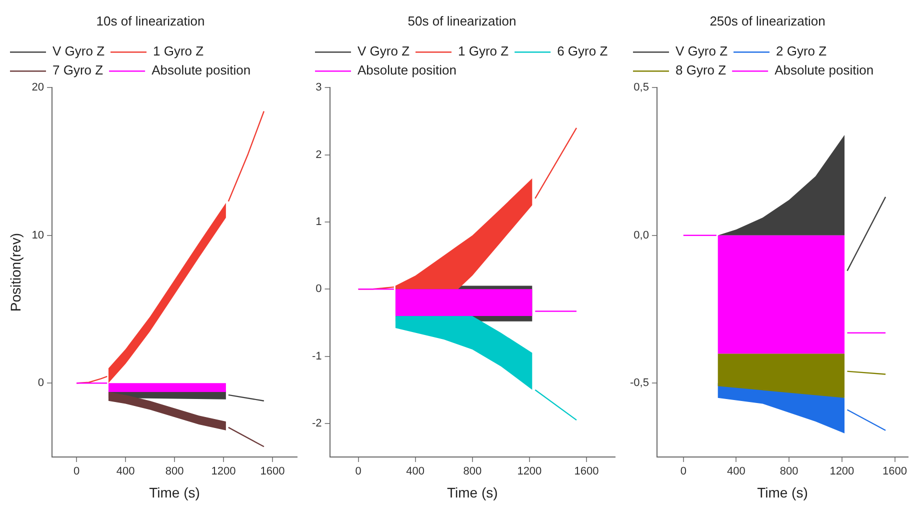  I want to click on chart-title: 250s of linearization, so click(768, 20).